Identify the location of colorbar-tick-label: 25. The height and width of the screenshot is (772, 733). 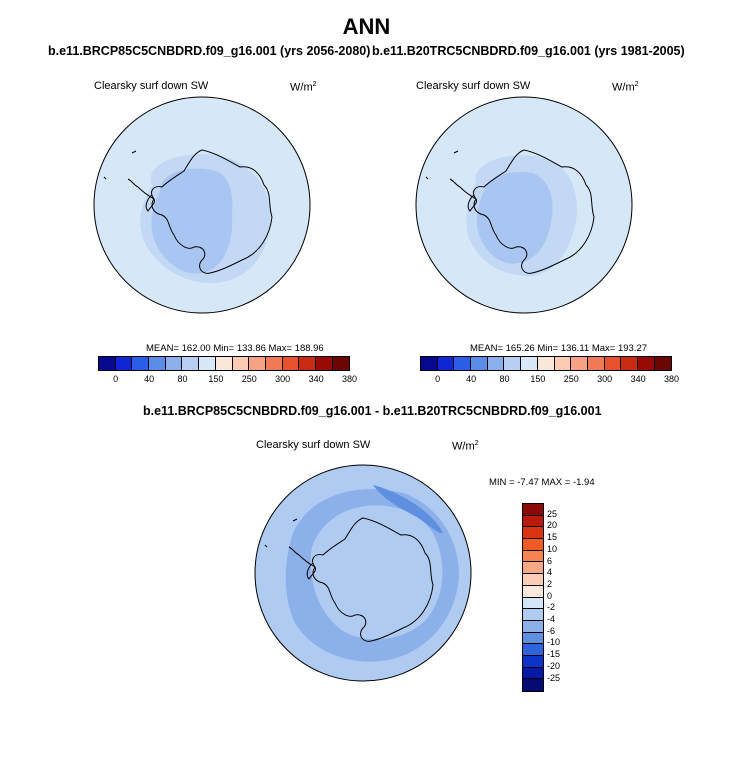
(552, 513).